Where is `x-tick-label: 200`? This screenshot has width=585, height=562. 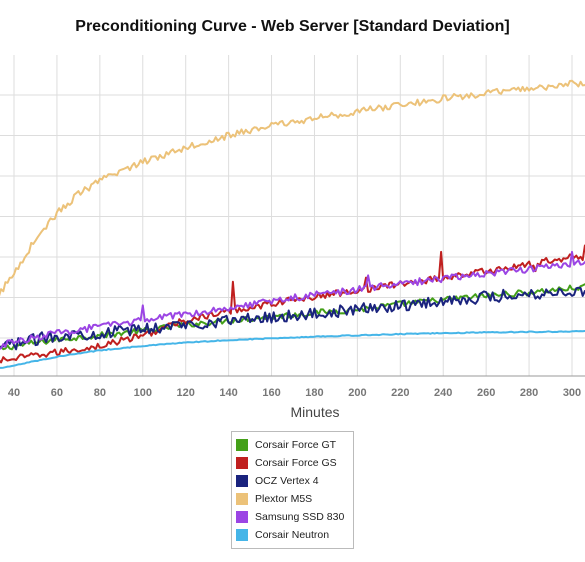 x-tick-label: 200 is located at coordinates (357, 393).